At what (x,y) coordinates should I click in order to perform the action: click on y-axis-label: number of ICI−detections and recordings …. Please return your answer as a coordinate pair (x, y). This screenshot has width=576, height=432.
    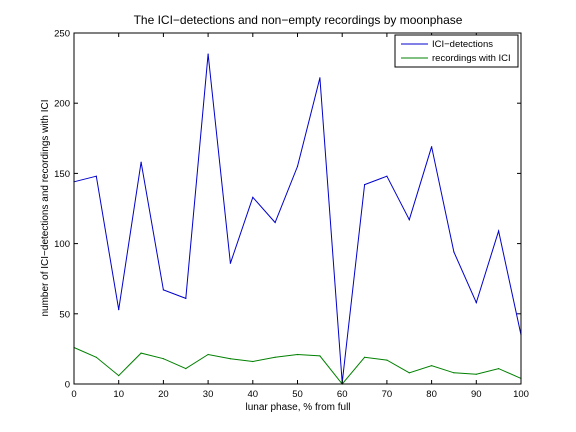
    Looking at the image, I should click on (45, 207).